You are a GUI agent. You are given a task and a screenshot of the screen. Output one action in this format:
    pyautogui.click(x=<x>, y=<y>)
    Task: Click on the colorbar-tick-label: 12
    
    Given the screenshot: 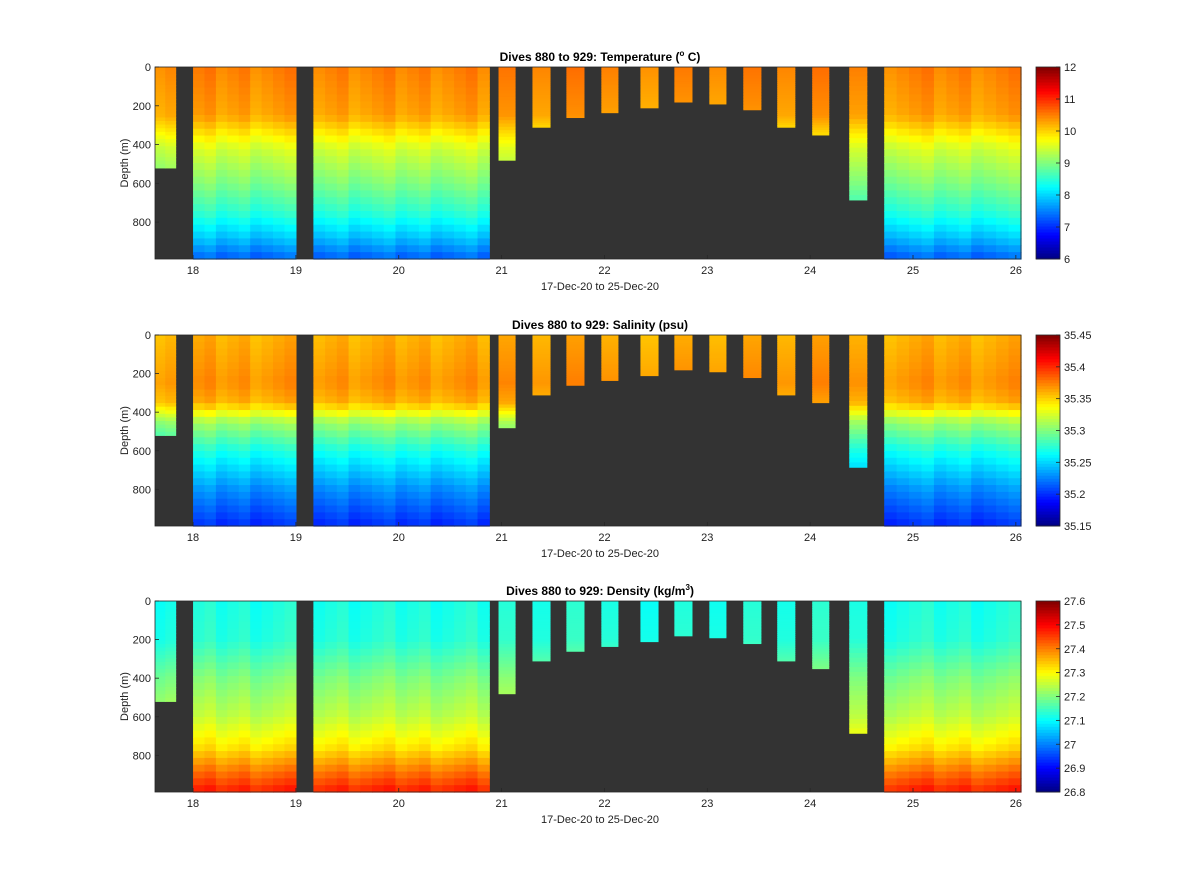 What is the action you would take?
    pyautogui.click(x=1070, y=68)
    